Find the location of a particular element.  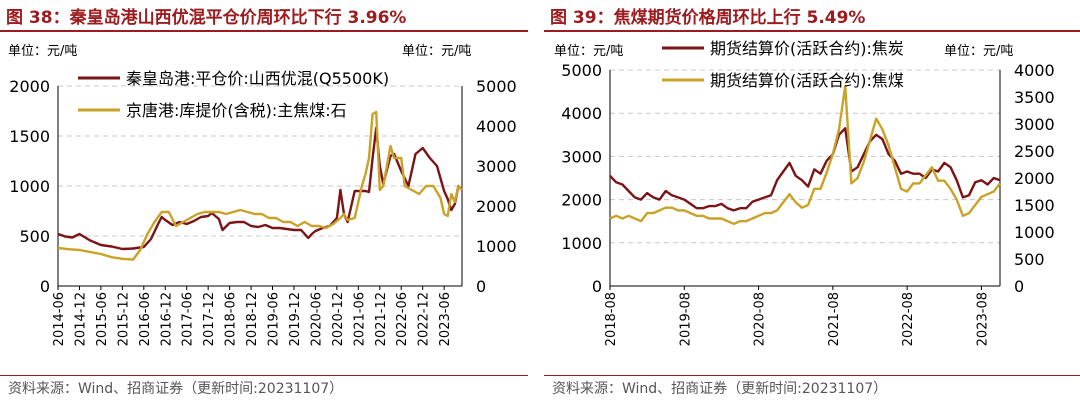

x-tick-label: 2017-06 is located at coordinates (188, 319).